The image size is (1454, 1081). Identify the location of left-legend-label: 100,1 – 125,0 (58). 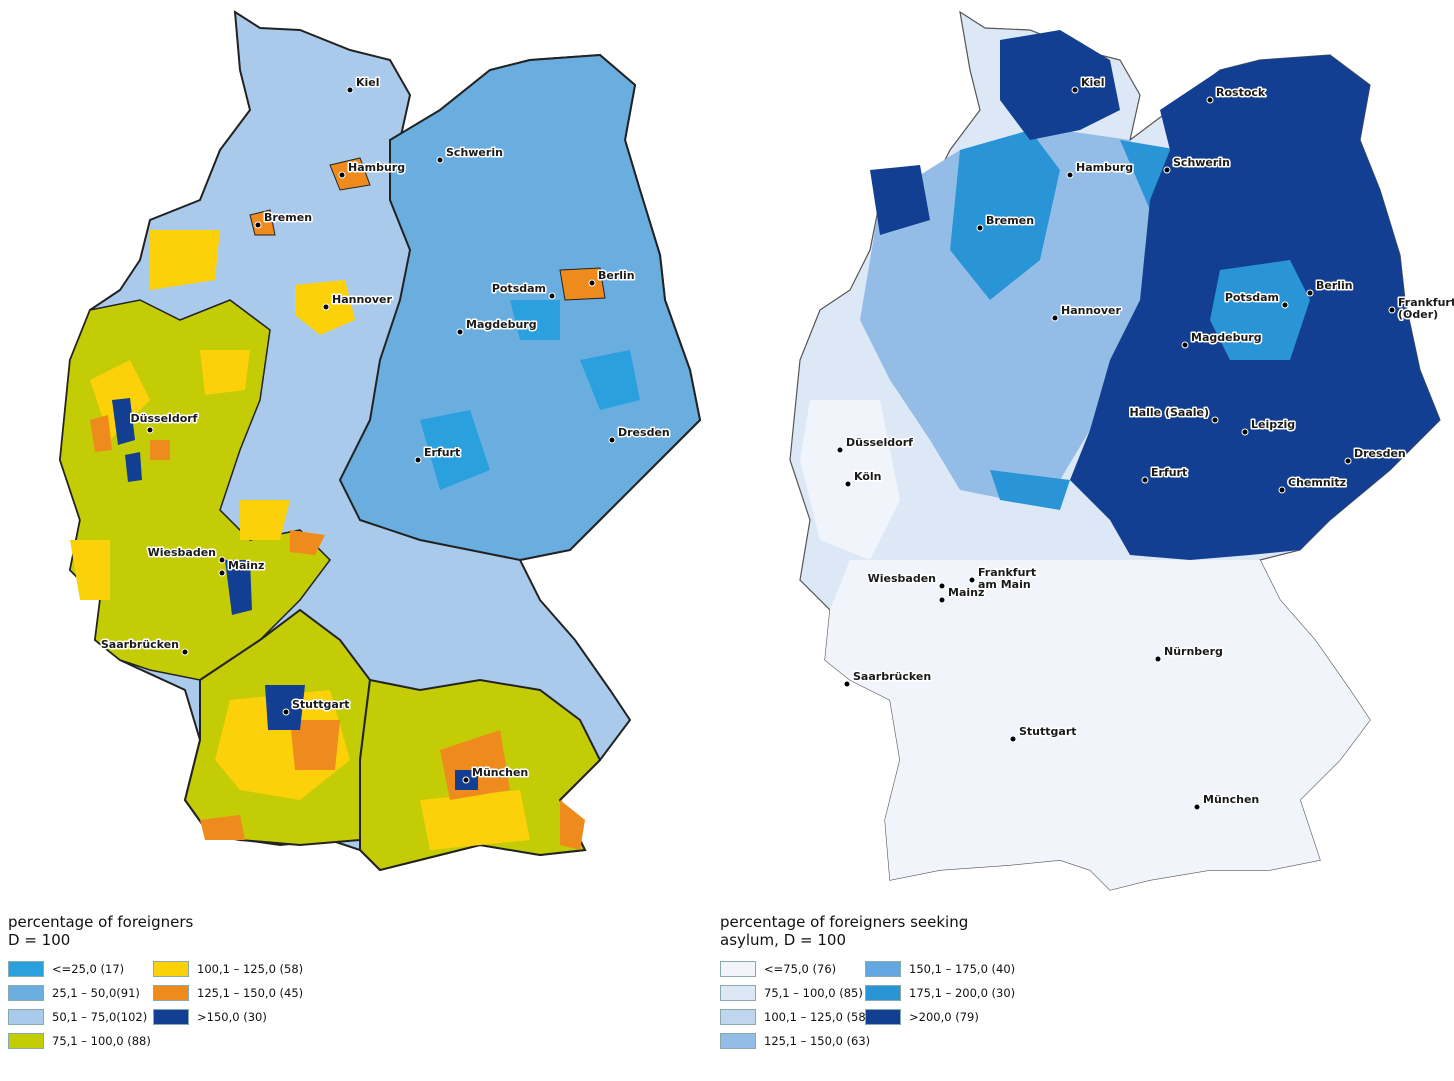
(250, 969).